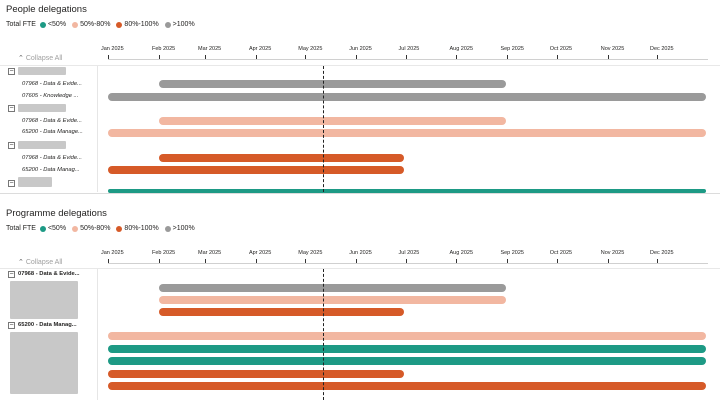 The height and width of the screenshot is (400, 720). Describe the element at coordinates (56, 213) in the screenshot. I see `programme-section-title: Programme delegations` at that location.